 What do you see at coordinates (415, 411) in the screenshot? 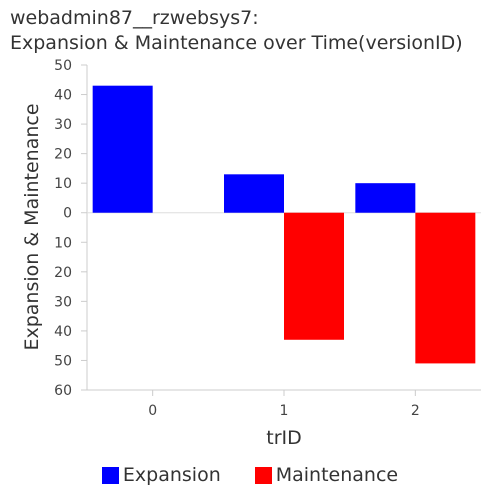
I see `x-tick-label: 2` at bounding box center [415, 411].